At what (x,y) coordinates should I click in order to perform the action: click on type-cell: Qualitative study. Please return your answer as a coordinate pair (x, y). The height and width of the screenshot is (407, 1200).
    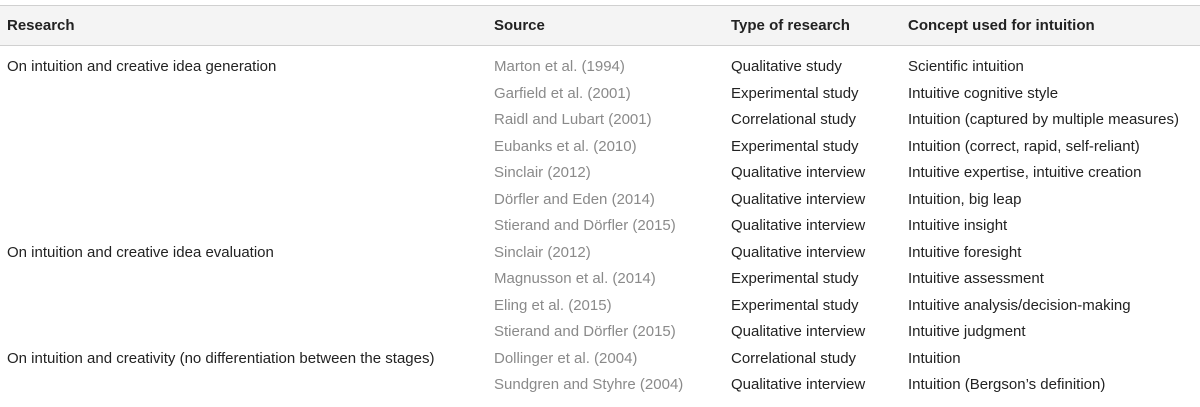
    Looking at the image, I should click on (786, 66).